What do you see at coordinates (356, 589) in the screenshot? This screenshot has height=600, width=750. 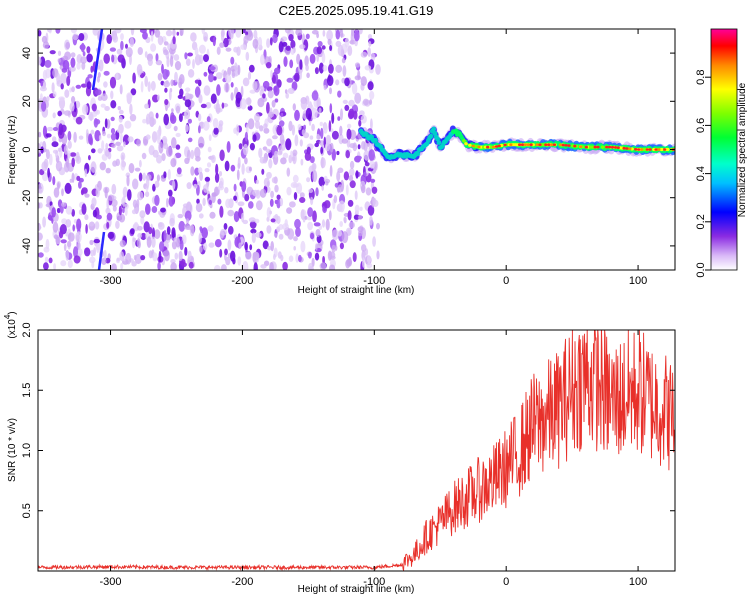 I see `snr-x-label: Height of straight line (km)` at bounding box center [356, 589].